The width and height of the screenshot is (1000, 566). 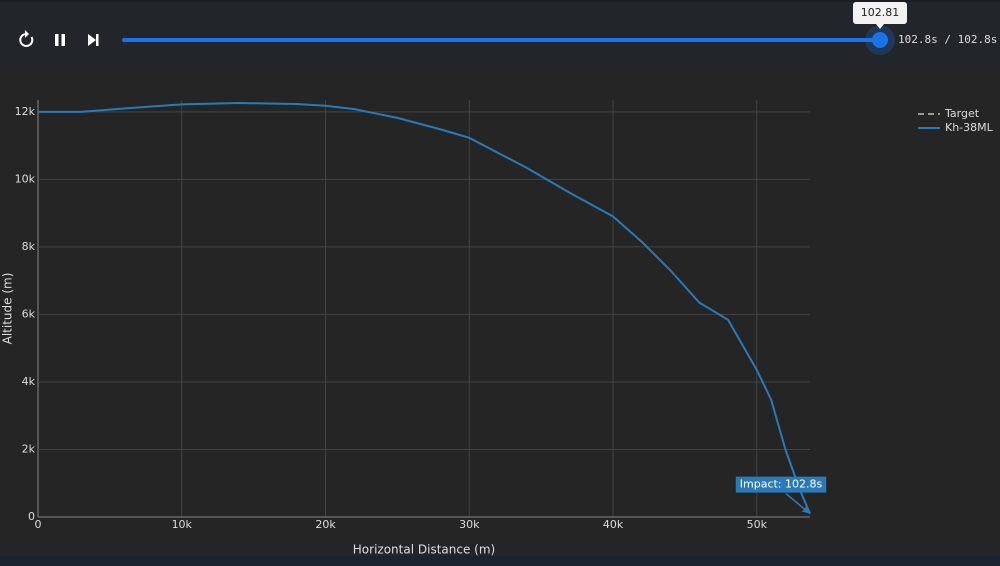 What do you see at coordinates (29, 246) in the screenshot?
I see `y-tick-label: 8k` at bounding box center [29, 246].